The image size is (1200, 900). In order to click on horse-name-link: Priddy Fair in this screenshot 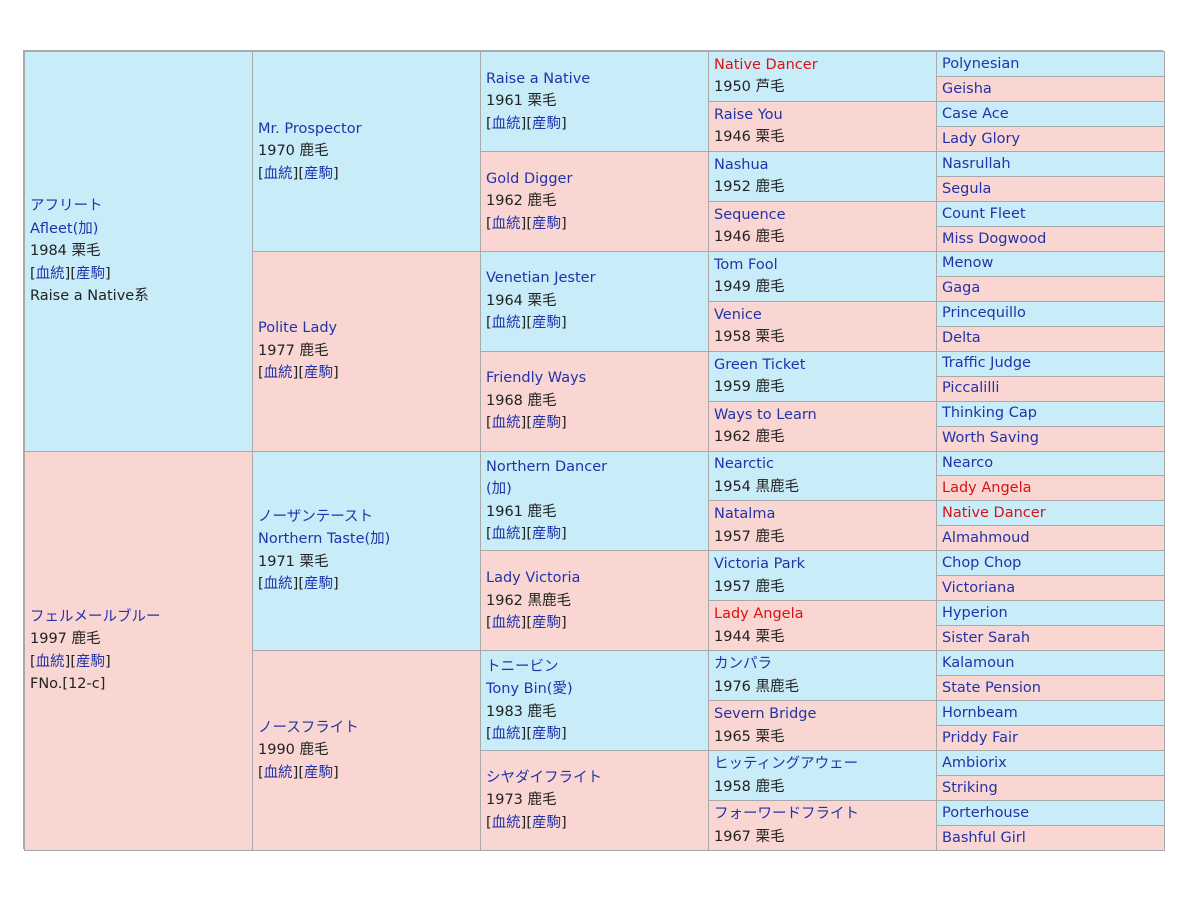, I will do `click(980, 737)`.